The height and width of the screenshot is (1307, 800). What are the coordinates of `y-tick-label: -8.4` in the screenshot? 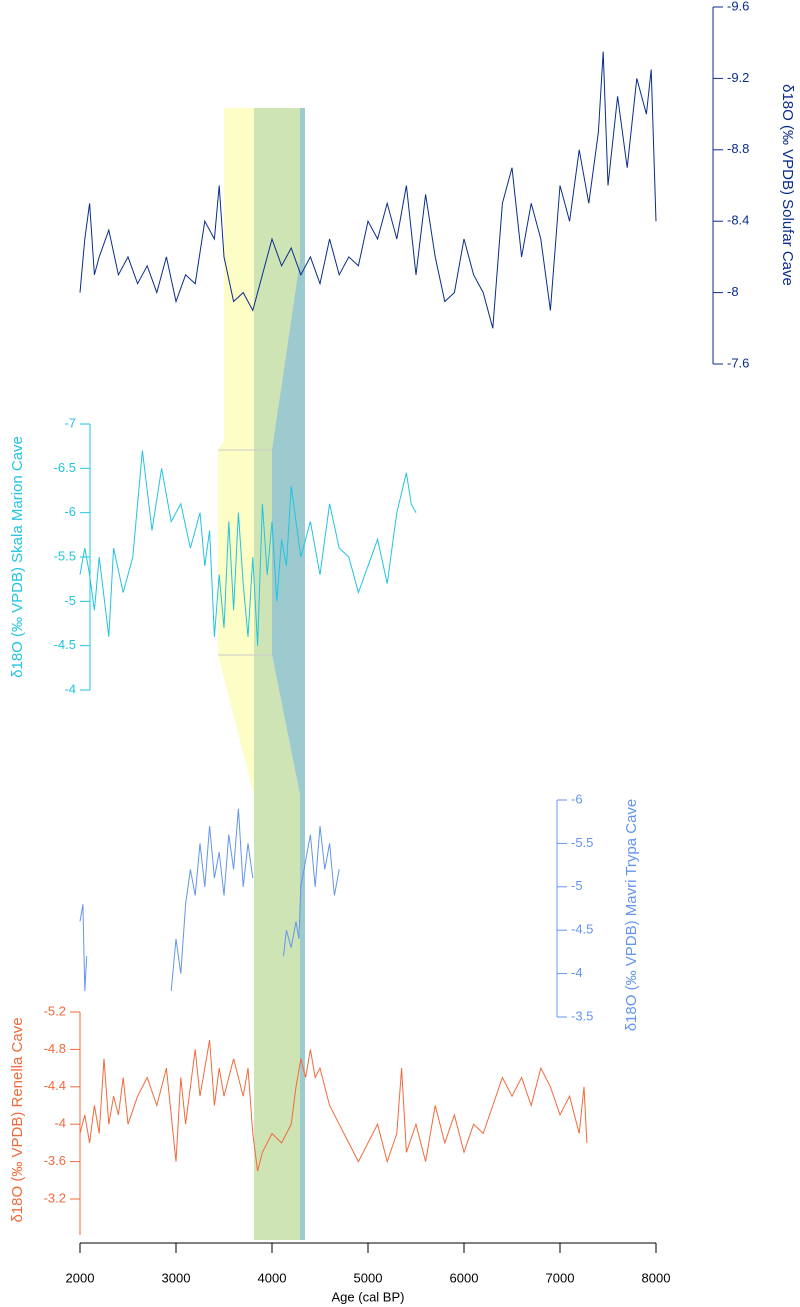 It's located at (738, 220).